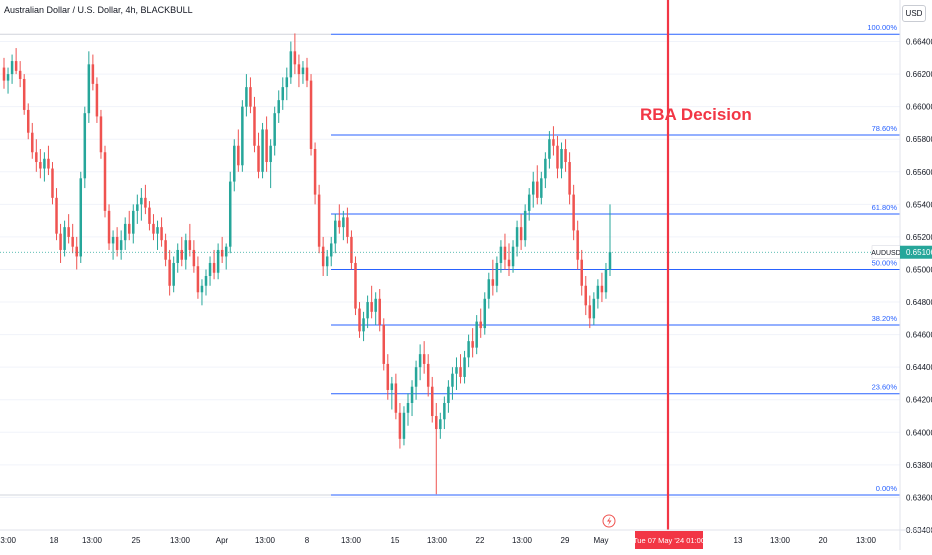  I want to click on event-date-tag-bg, so click(669, 540).